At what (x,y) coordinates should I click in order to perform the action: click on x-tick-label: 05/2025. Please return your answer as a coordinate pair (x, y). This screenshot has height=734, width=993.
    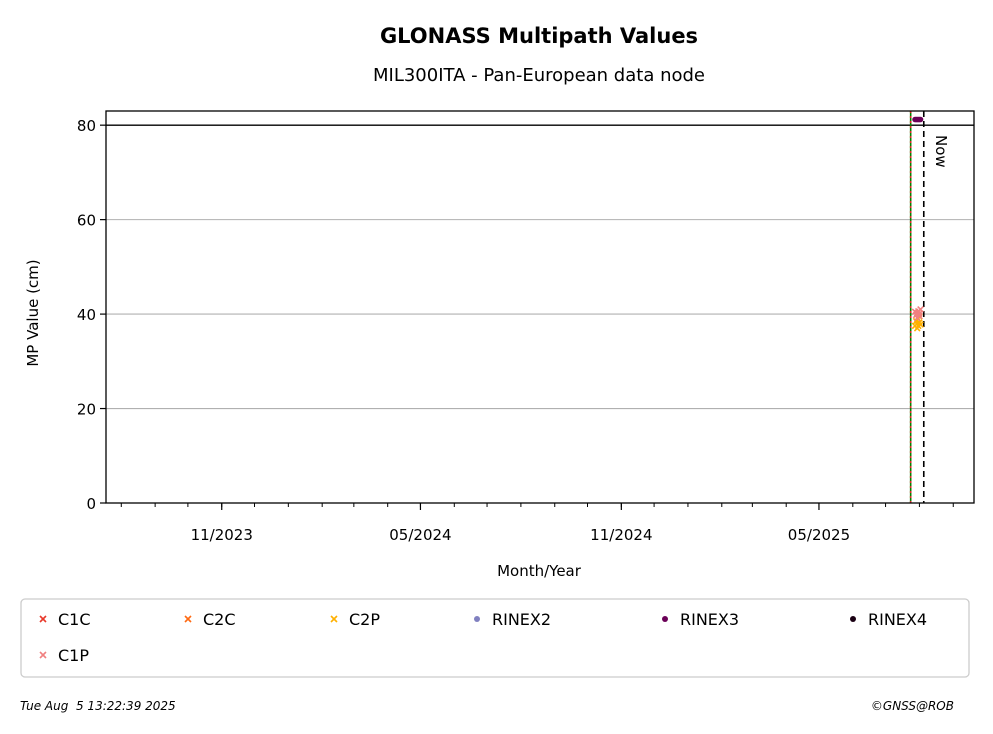
    Looking at the image, I should click on (819, 535).